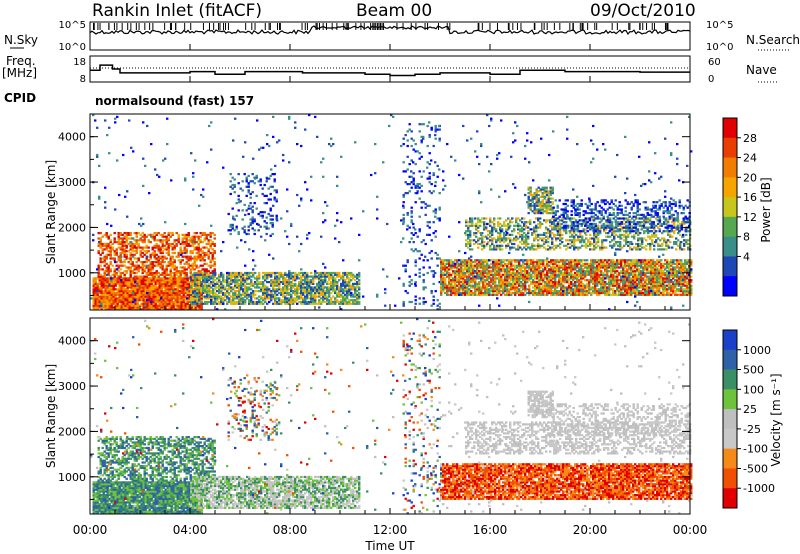 The width and height of the screenshot is (800, 554). I want to click on nsky-series, so click(390, 29).